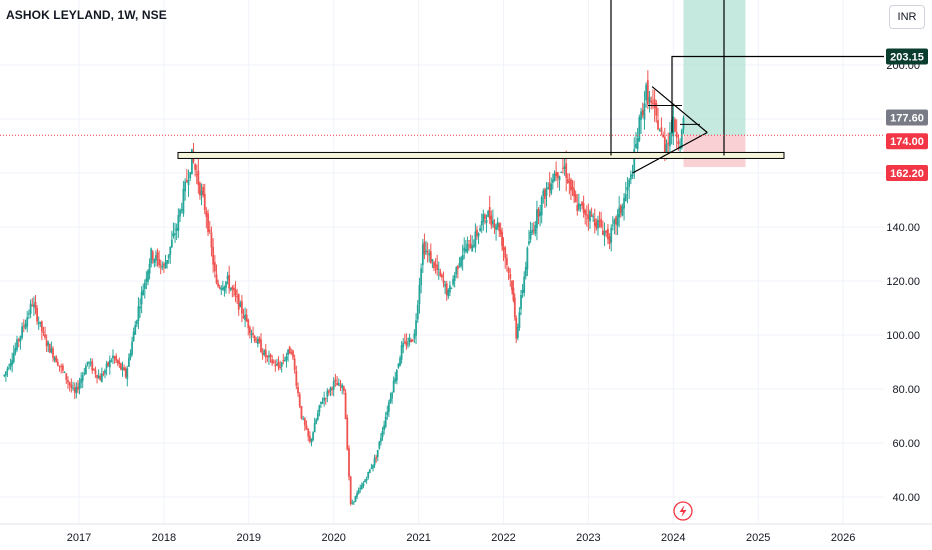  Describe the element at coordinates (777, 94) in the screenshot. I see `target-line` at that location.